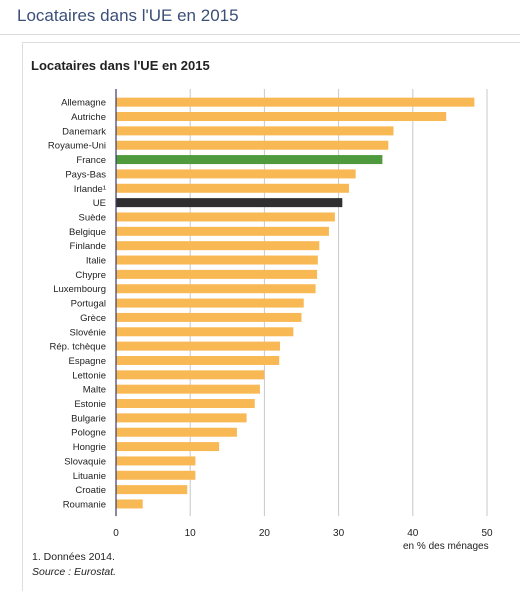 This screenshot has width=520, height=591. What do you see at coordinates (128, 15) in the screenshot?
I see `page-title: Locataires dans l'UE en 2015` at bounding box center [128, 15].